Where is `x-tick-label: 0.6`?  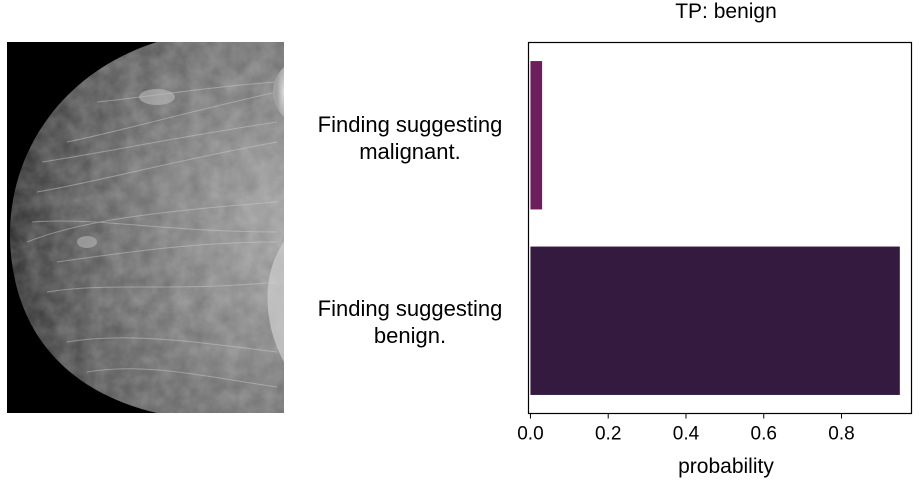
x-tick-label: 0.6 is located at coordinates (764, 434).